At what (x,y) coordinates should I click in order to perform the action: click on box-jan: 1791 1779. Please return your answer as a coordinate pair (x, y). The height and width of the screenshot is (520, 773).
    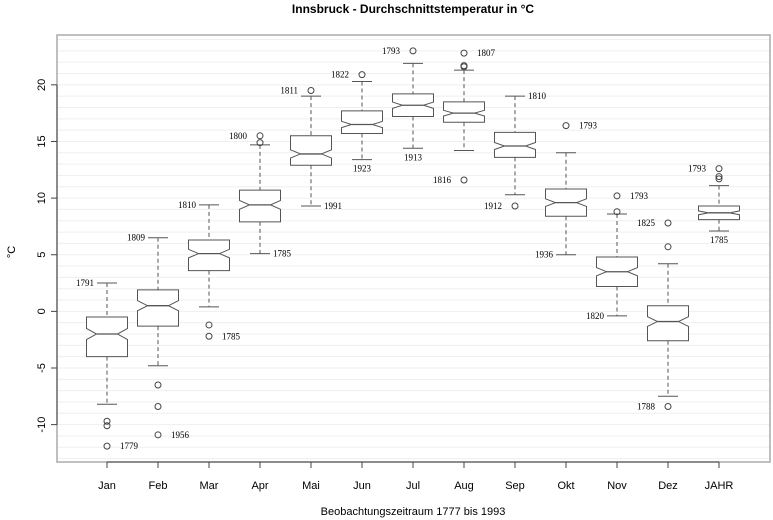
    Looking at the image, I should click on (107, 364).